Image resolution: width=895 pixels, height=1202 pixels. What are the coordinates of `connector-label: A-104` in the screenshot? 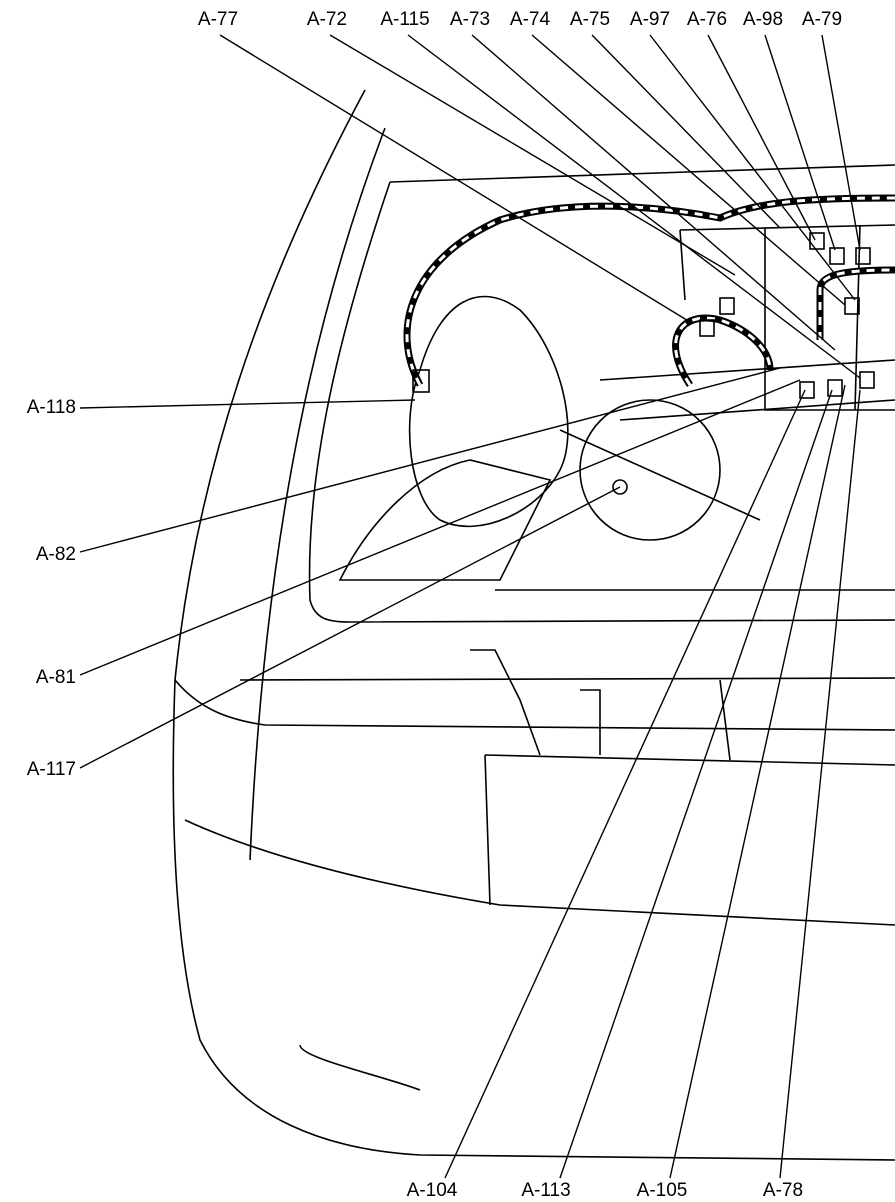 It's located at (432, 1190).